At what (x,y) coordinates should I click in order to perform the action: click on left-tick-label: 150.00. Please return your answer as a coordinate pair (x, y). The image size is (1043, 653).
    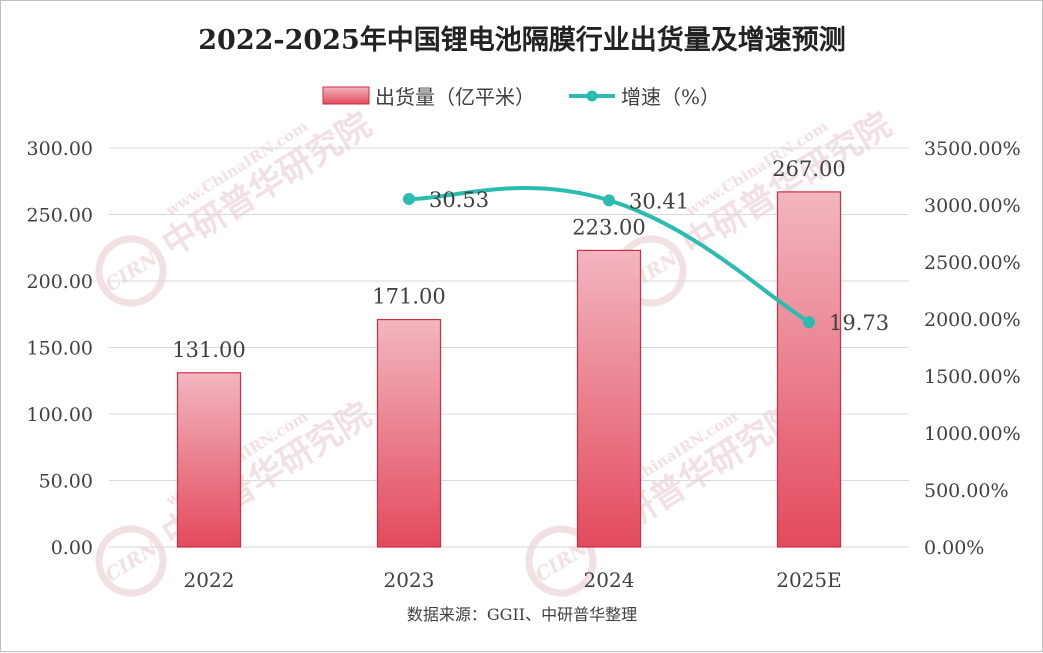
    Looking at the image, I should click on (60, 349).